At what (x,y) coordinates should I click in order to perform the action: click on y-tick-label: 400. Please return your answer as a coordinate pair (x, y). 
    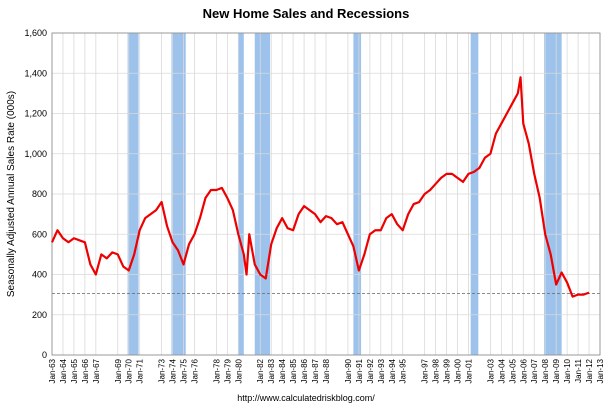
    Looking at the image, I should click on (39, 275).